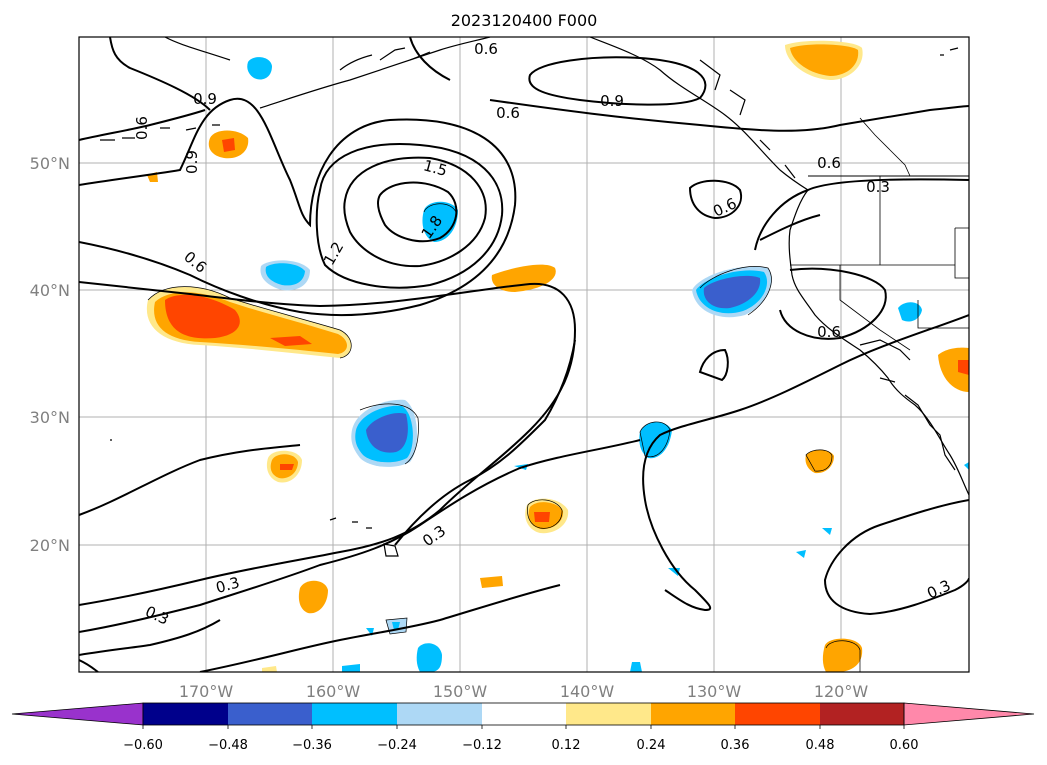  I want to click on lat-label-30n: 30°N, so click(50, 417).